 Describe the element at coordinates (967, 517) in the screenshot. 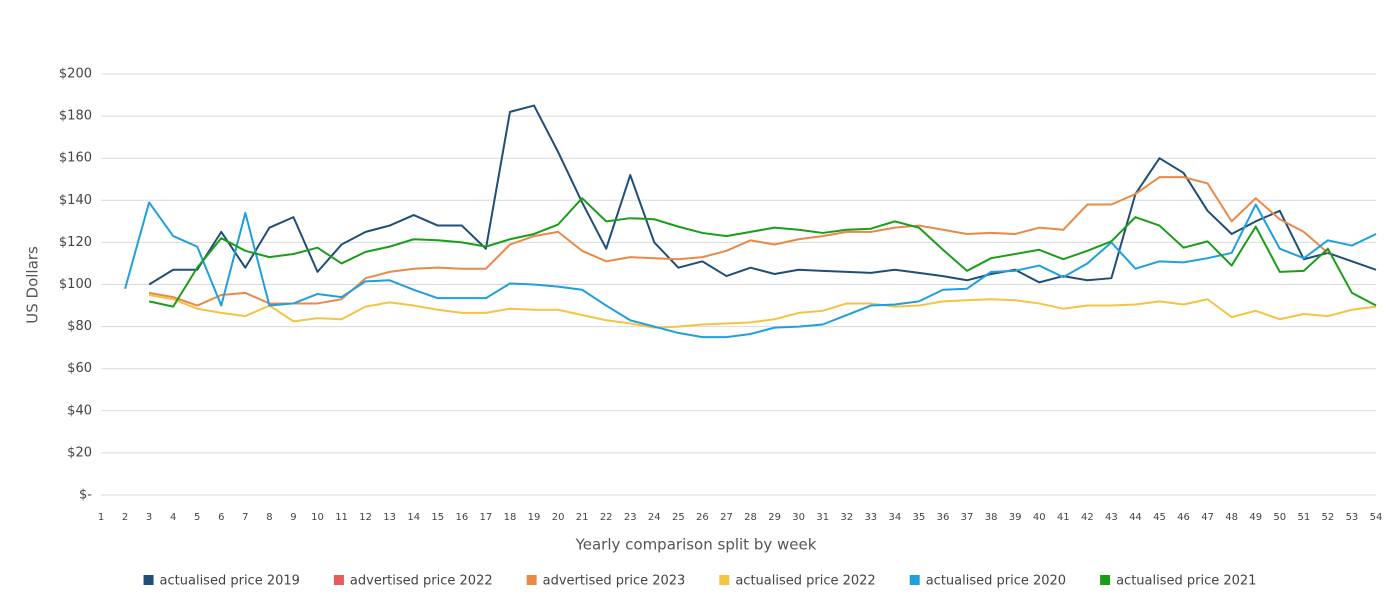

I see `x-tick-label: 37` at that location.